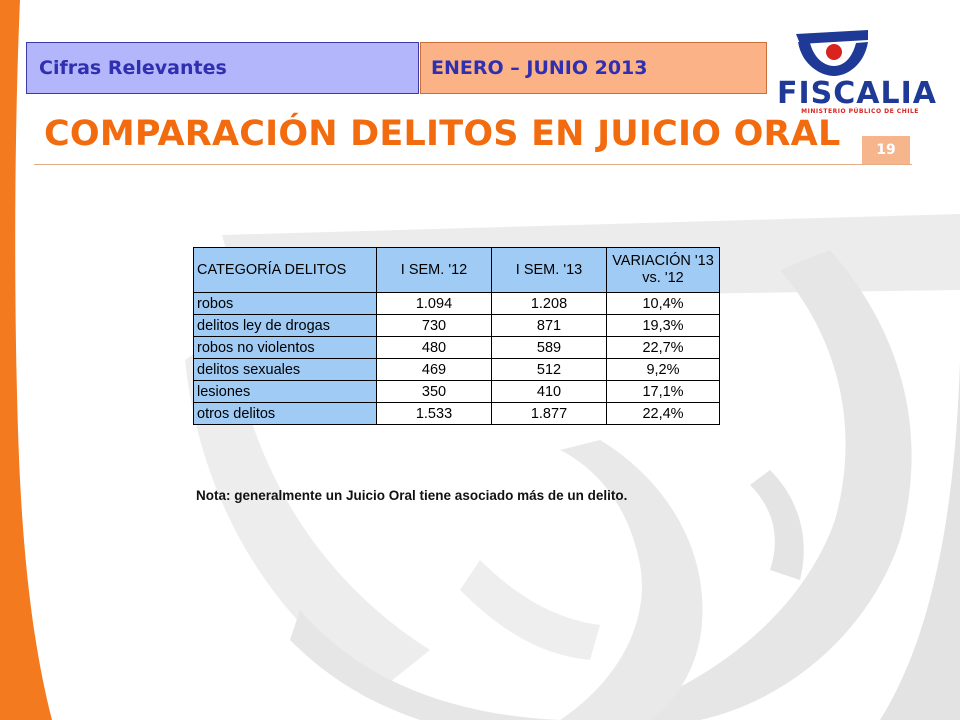 The image size is (960, 720). Describe the element at coordinates (549, 369) in the screenshot. I see `row-sem-13: 512` at that location.